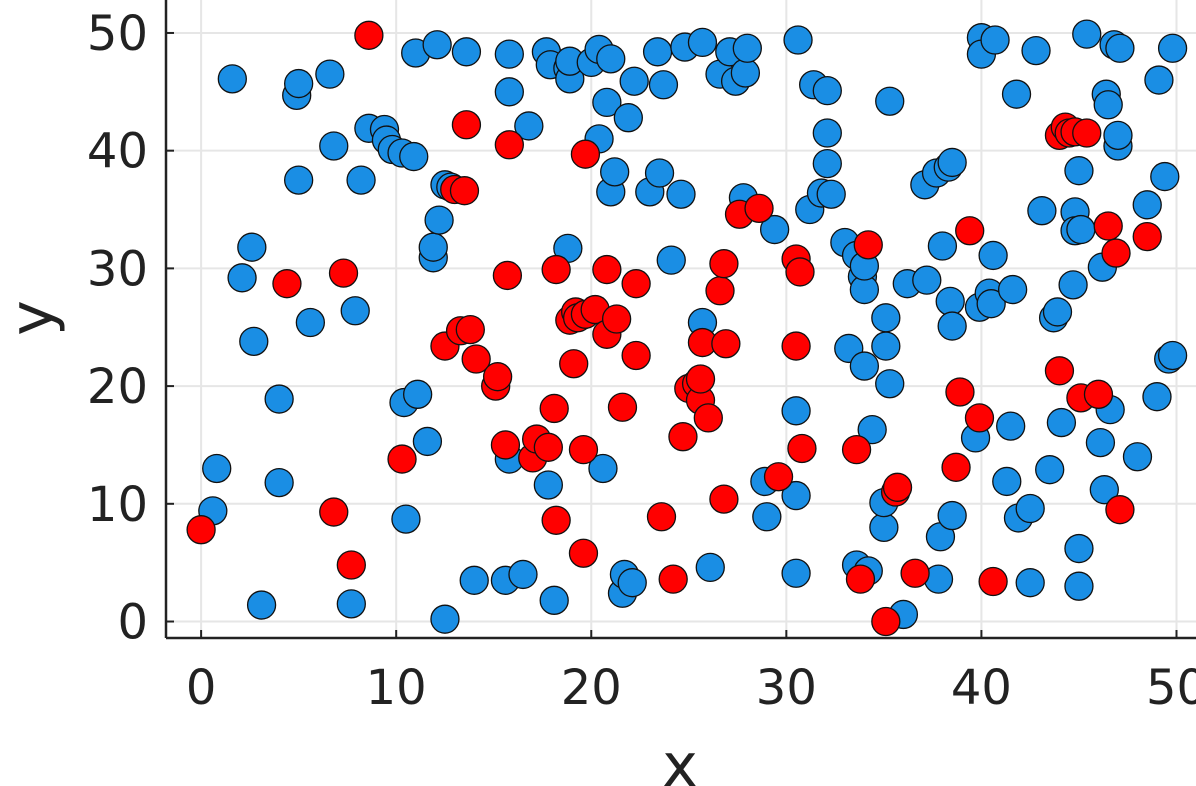 This screenshot has height=786, width=1196. Describe the element at coordinates (117, 152) in the screenshot. I see `y-tick-label: 40` at that location.